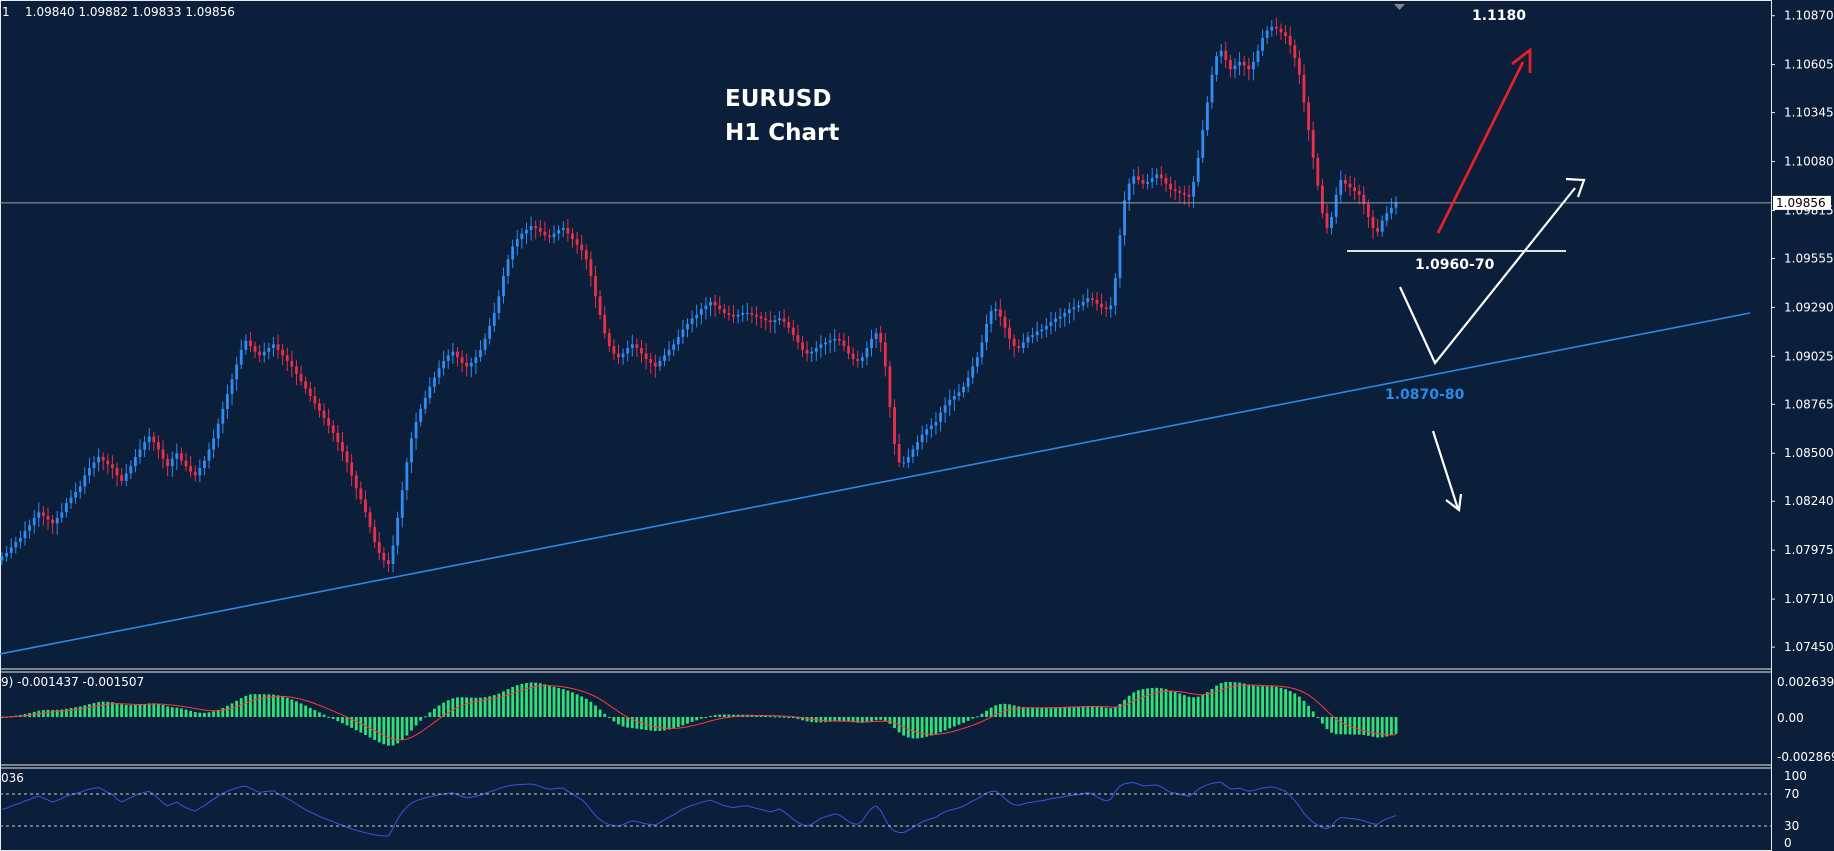 The image size is (1834, 851). What do you see at coordinates (1788, 843) in the screenshot?
I see `rsi-tick-0: 0` at bounding box center [1788, 843].